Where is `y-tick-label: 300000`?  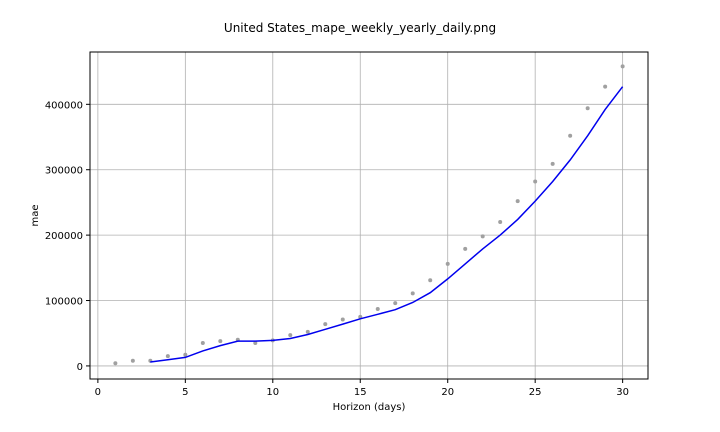
y-tick-label: 300000 is located at coordinates (64, 171).